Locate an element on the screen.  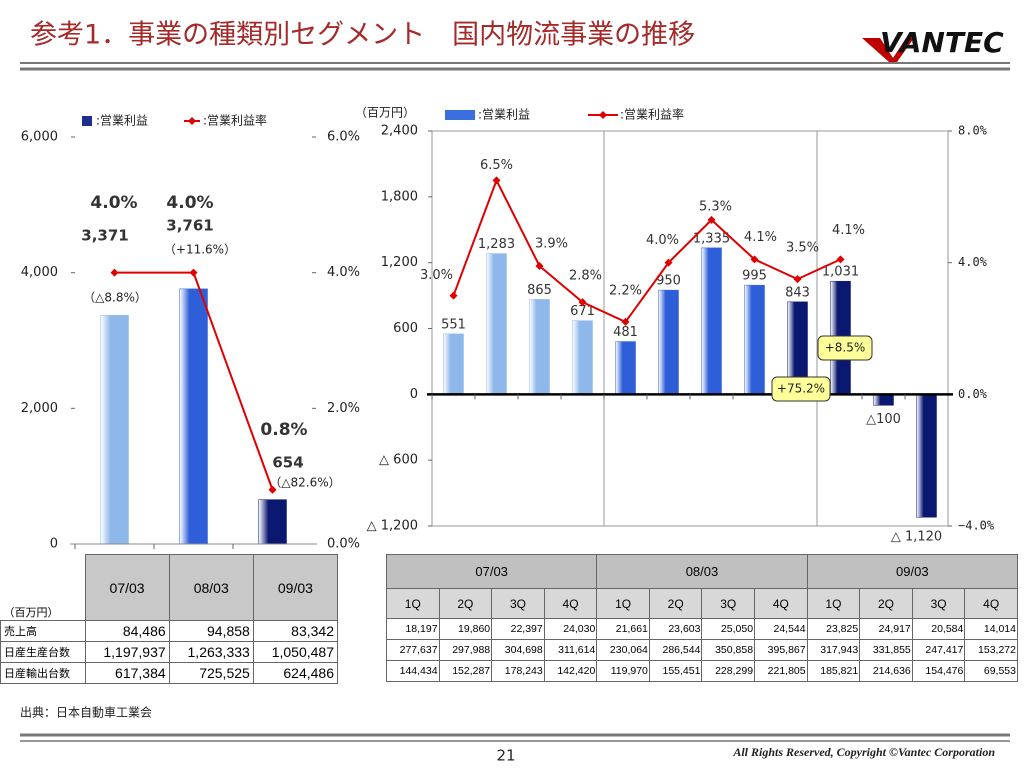
line is located at coordinates (646, 250).